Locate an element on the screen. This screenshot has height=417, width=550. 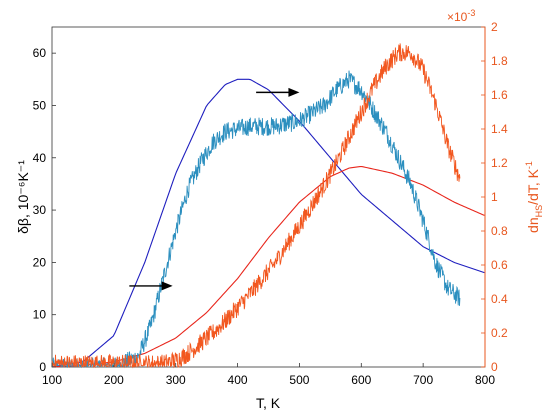
y-left-tick-label: 60 is located at coordinates (40, 53).